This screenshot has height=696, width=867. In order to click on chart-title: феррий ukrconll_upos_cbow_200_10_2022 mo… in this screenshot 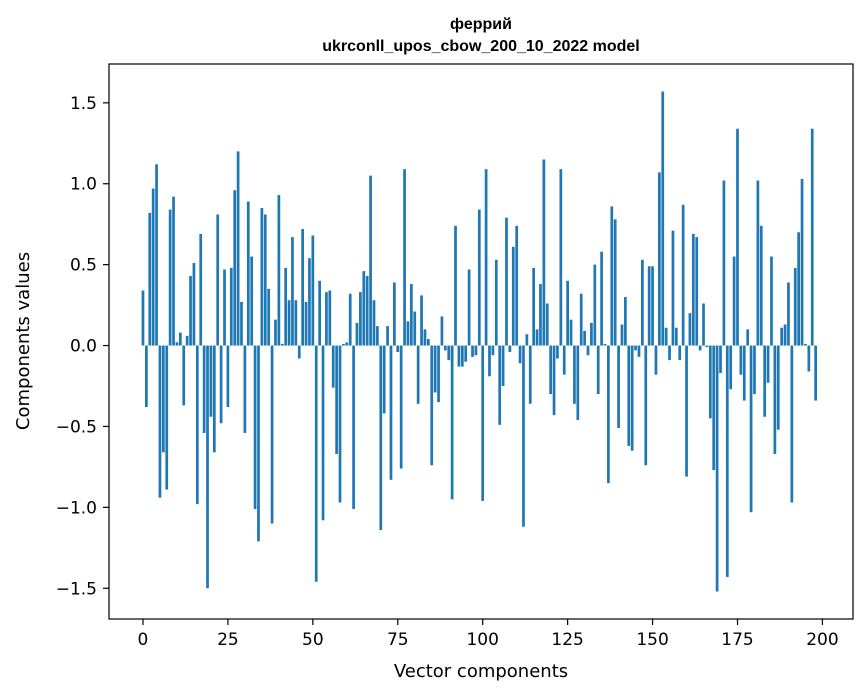, I will do `click(480, 35)`.